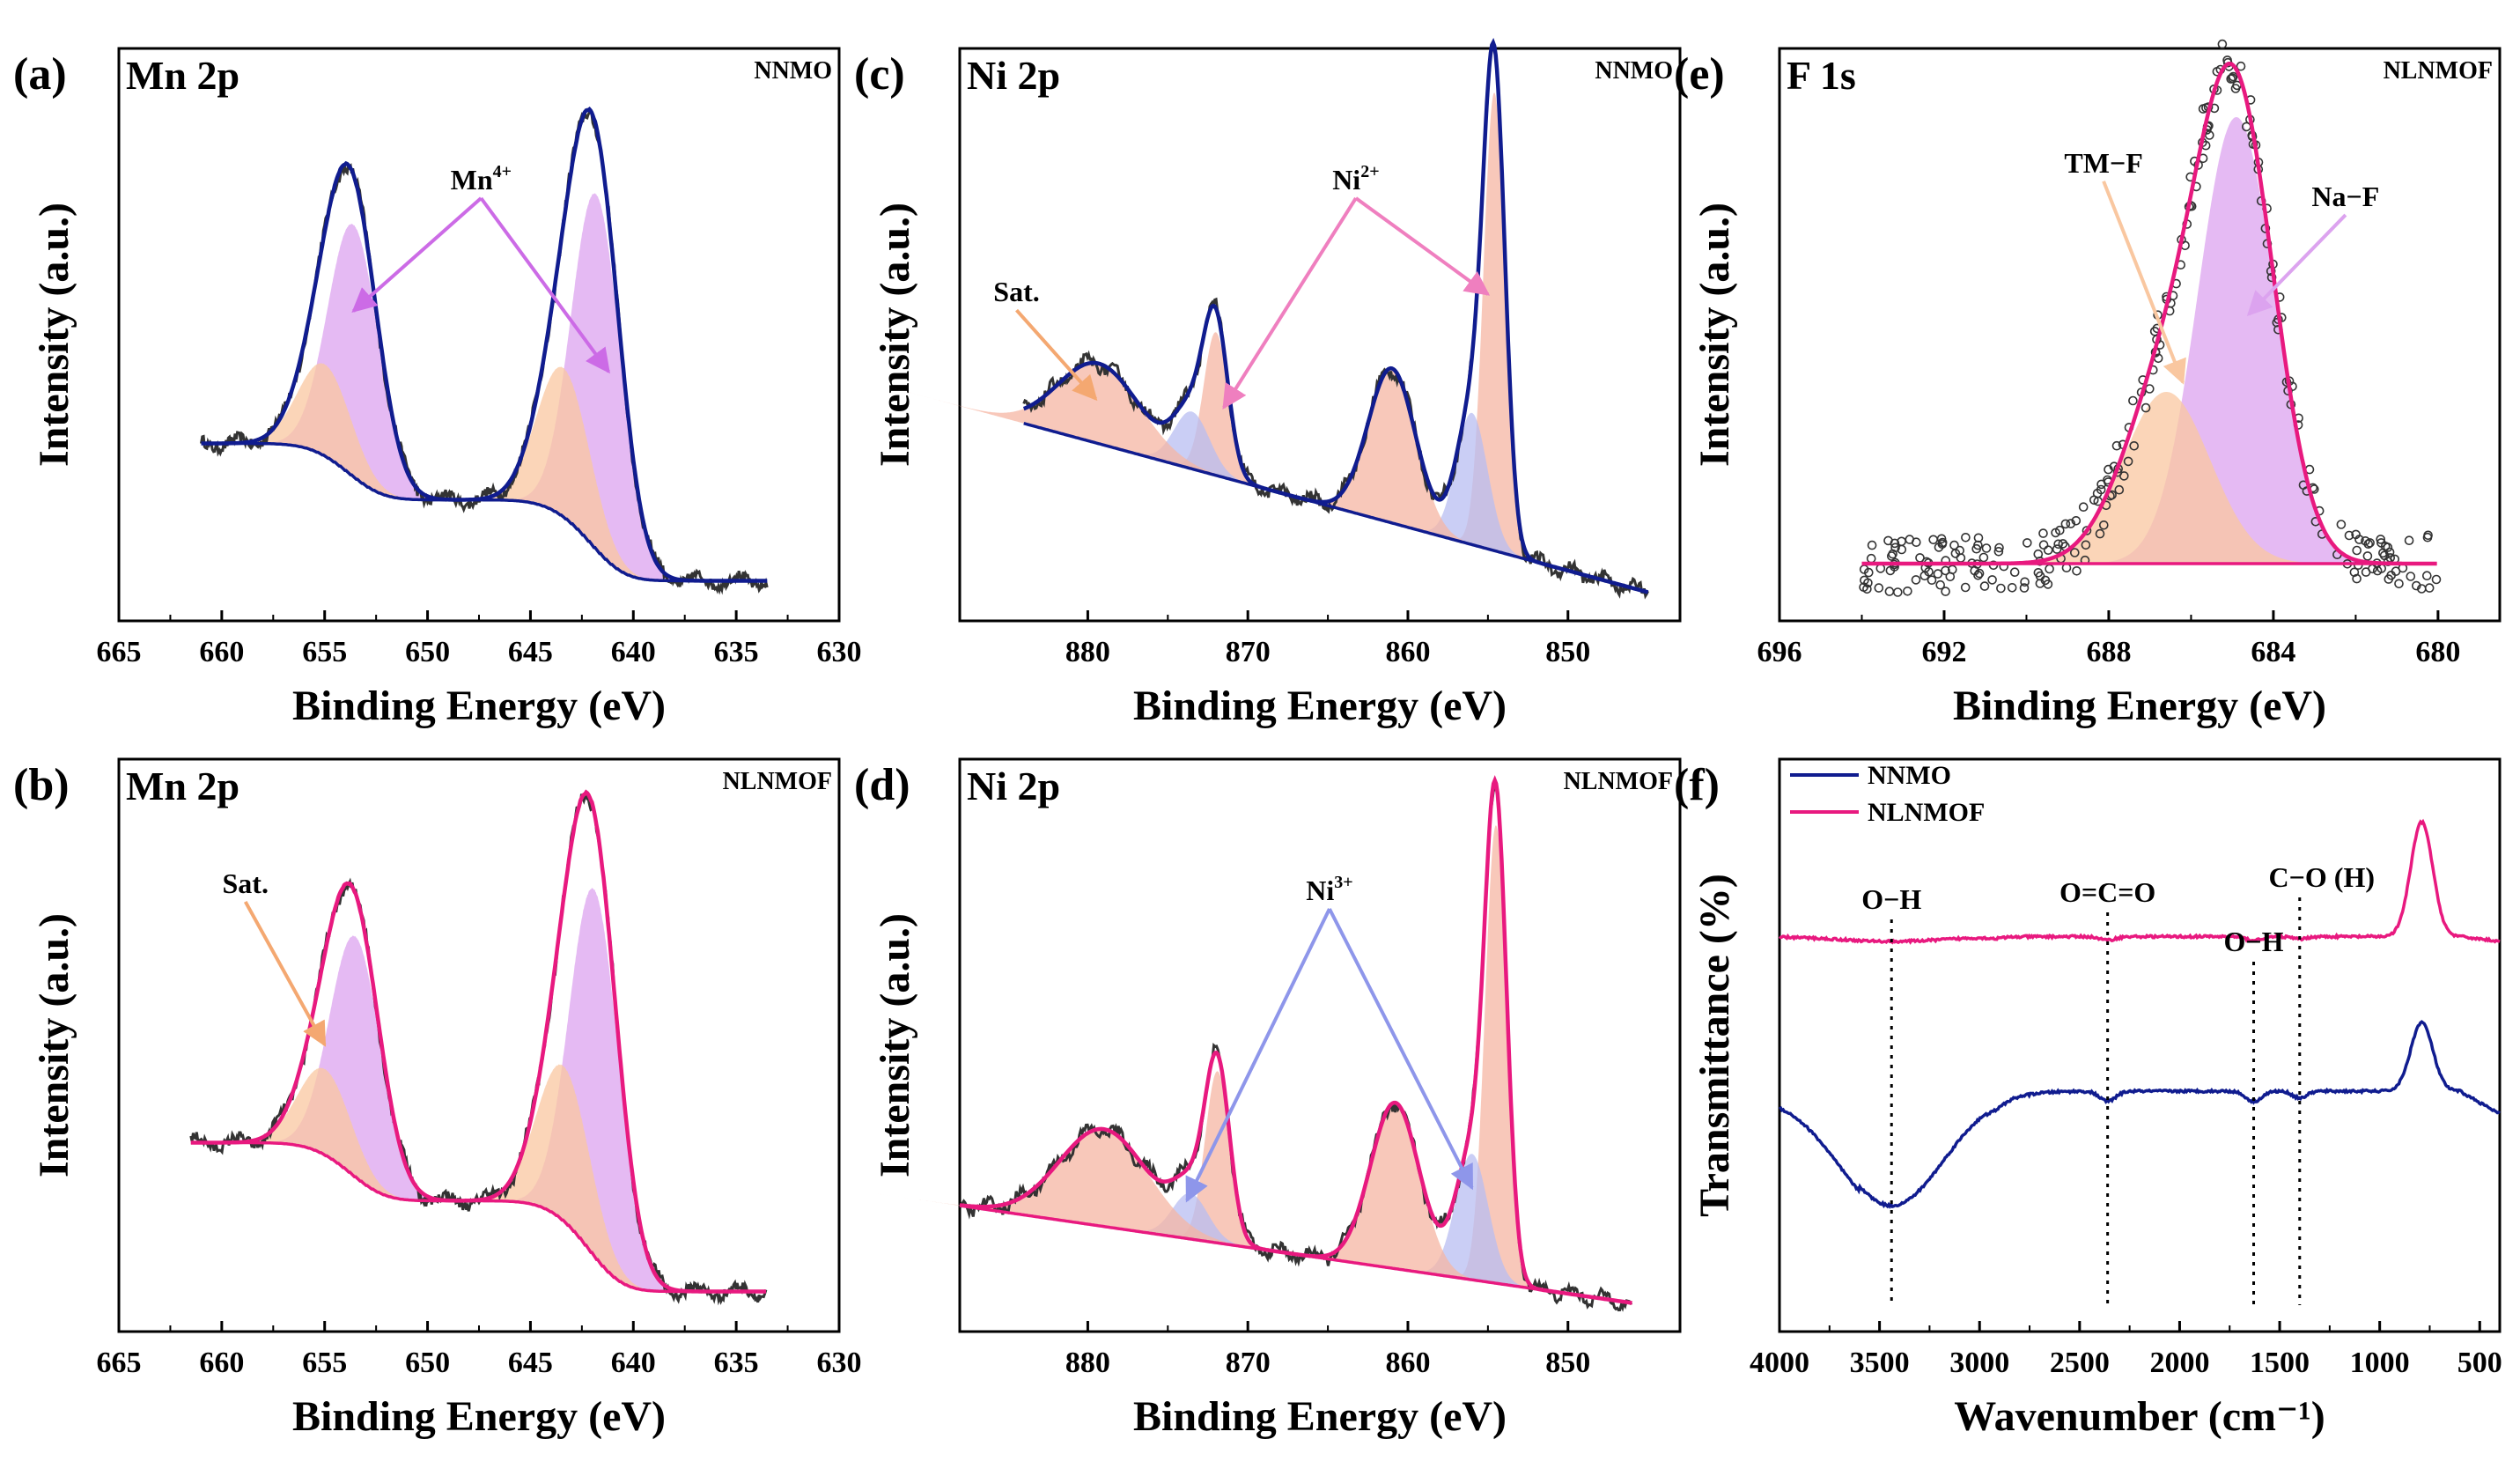  I want to click on x-tick-label: 692, so click(1943, 652).